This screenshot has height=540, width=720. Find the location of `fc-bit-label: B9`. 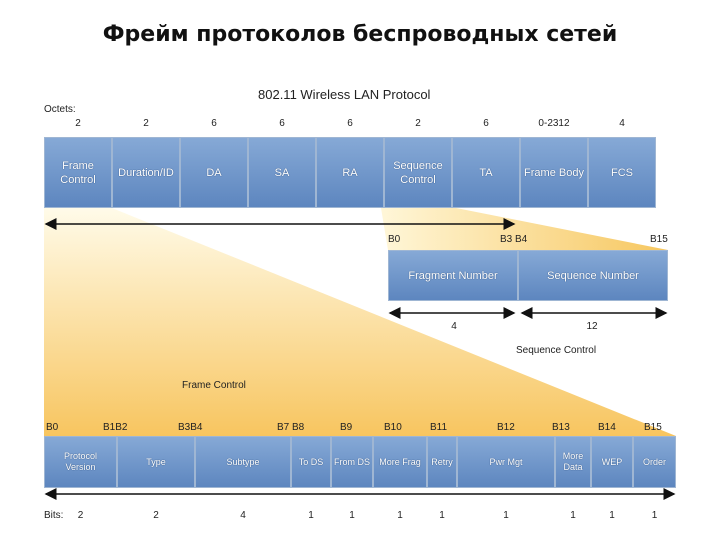

fc-bit-label: B9 is located at coordinates (346, 427).